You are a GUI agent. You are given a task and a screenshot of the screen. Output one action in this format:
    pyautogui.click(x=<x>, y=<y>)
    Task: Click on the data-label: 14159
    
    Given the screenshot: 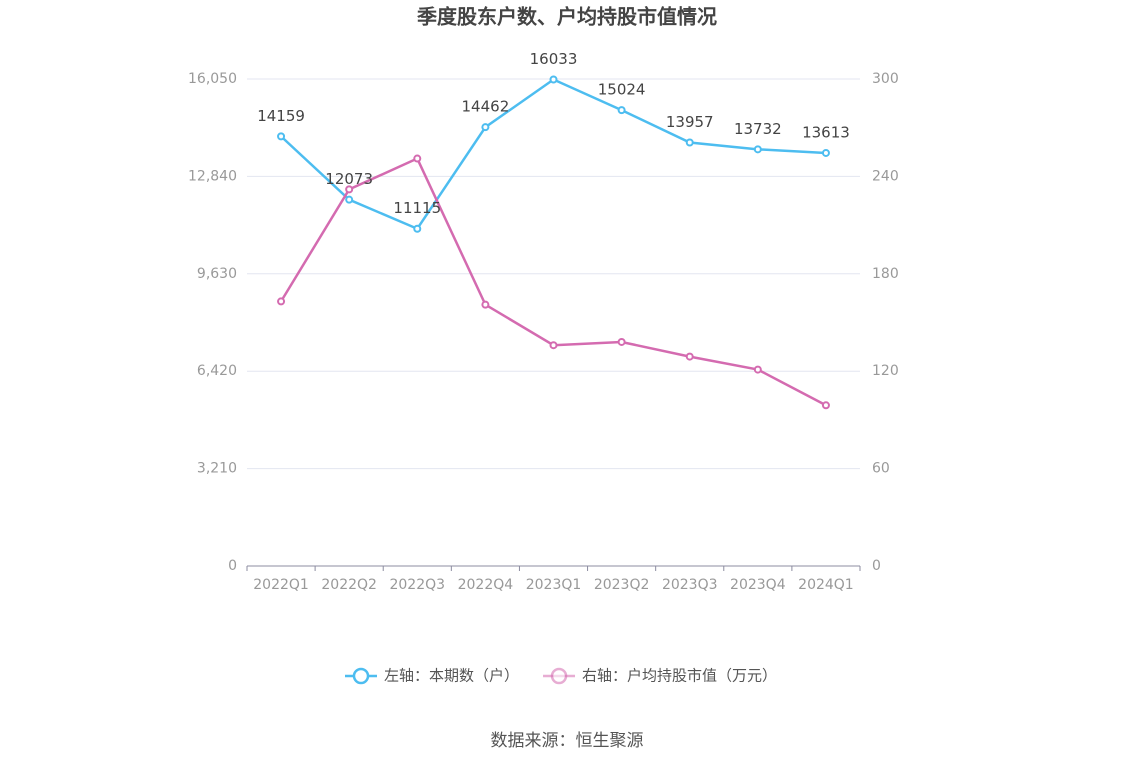 What is the action you would take?
    pyautogui.click(x=281, y=116)
    